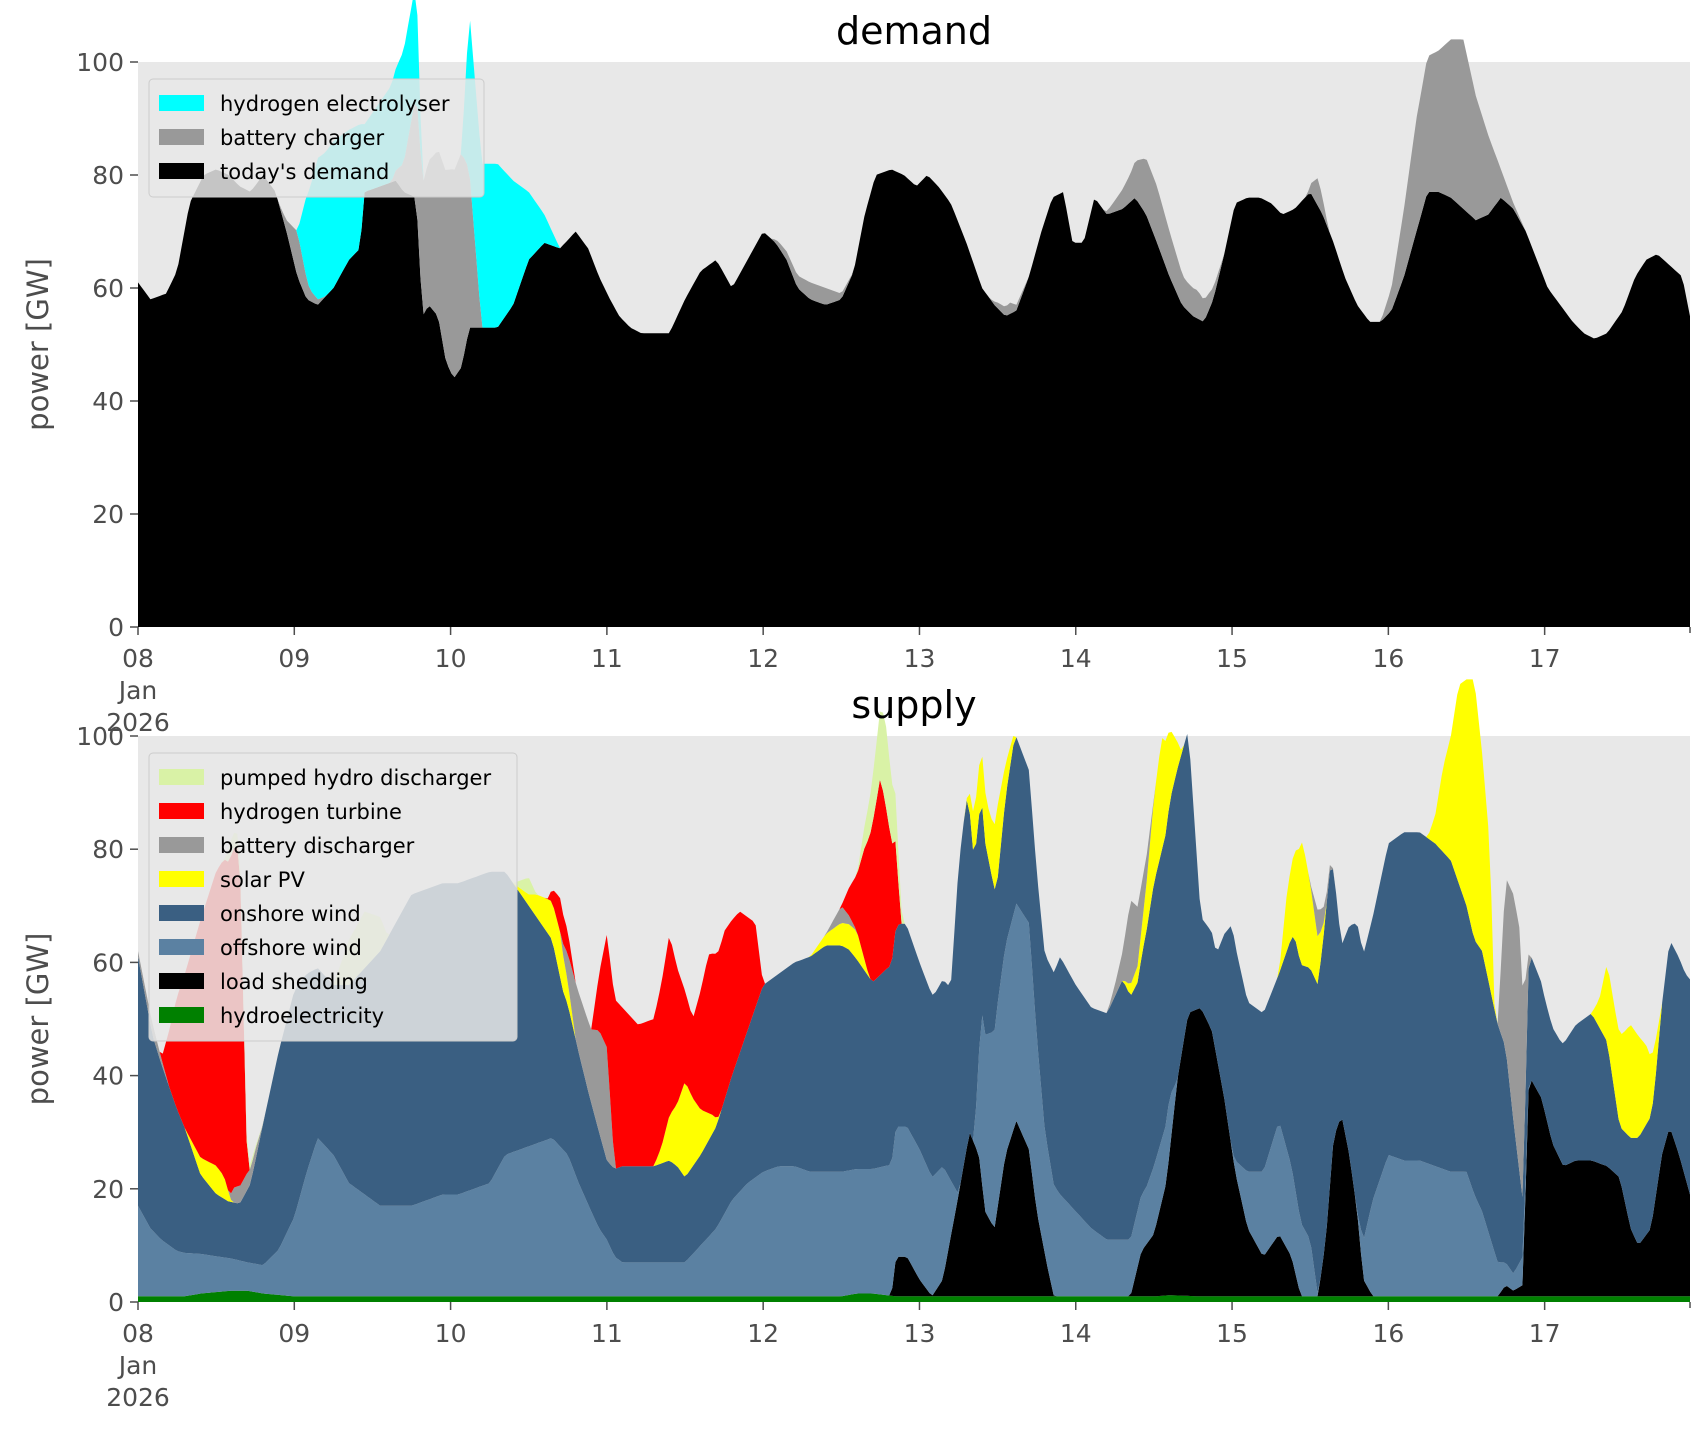  Describe the element at coordinates (1388, 1333) in the screenshot. I see `supply-x-tick-label: 16` at that location.